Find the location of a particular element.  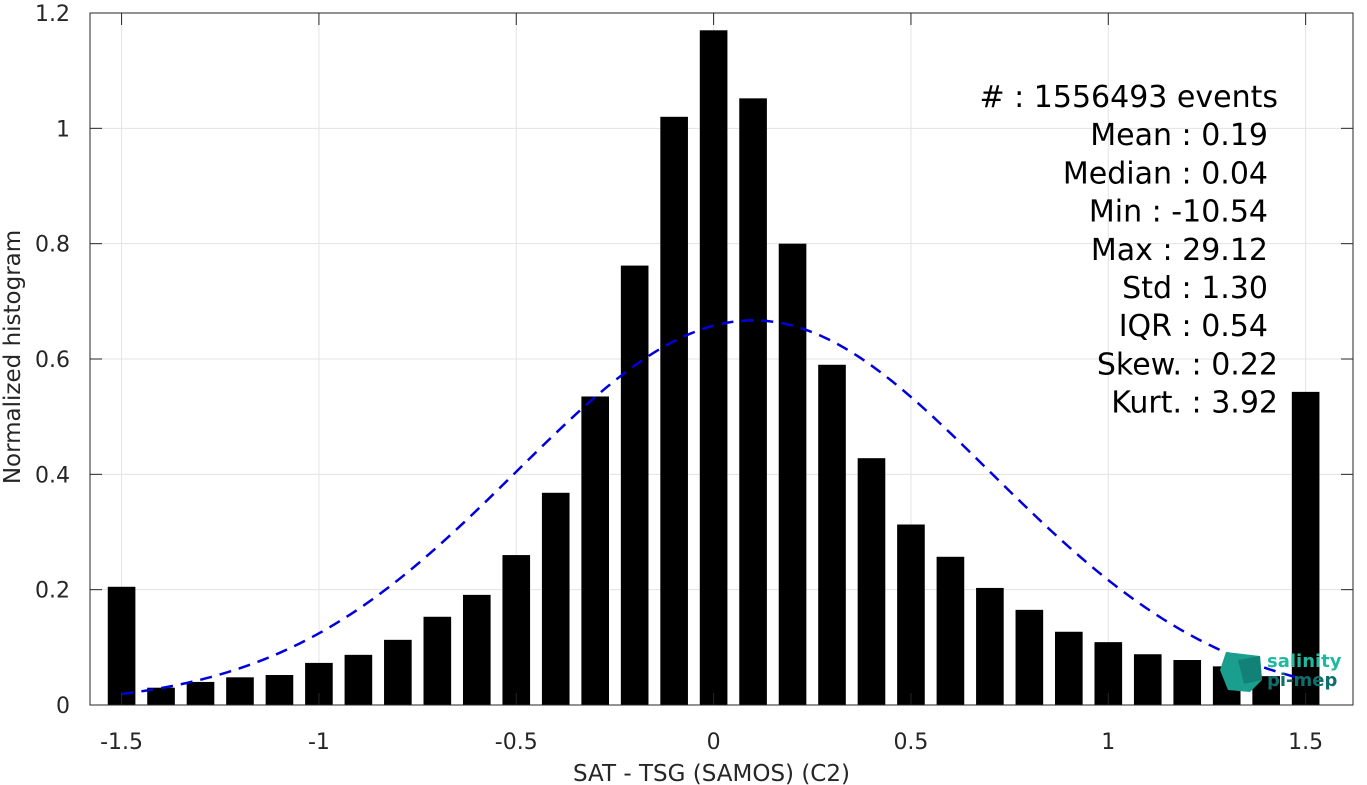

stat-line: Mean : 0.19 is located at coordinates (1179, 135).